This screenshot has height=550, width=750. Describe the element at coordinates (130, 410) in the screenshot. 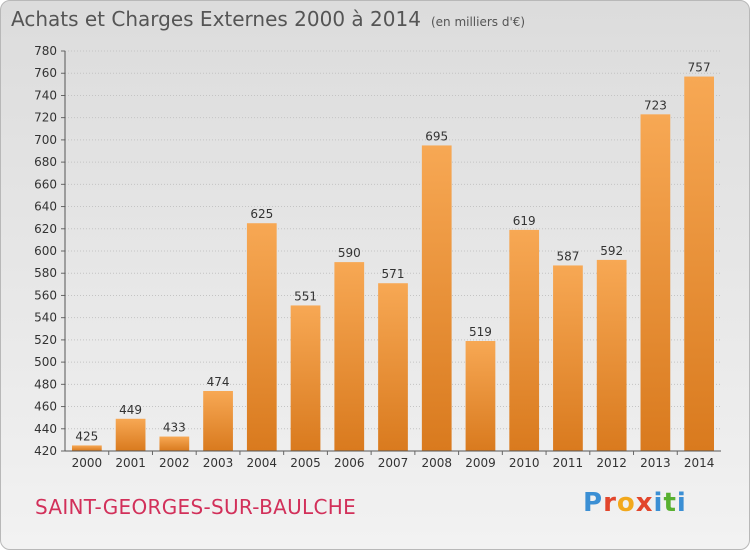

I see `data-label: 449` at that location.